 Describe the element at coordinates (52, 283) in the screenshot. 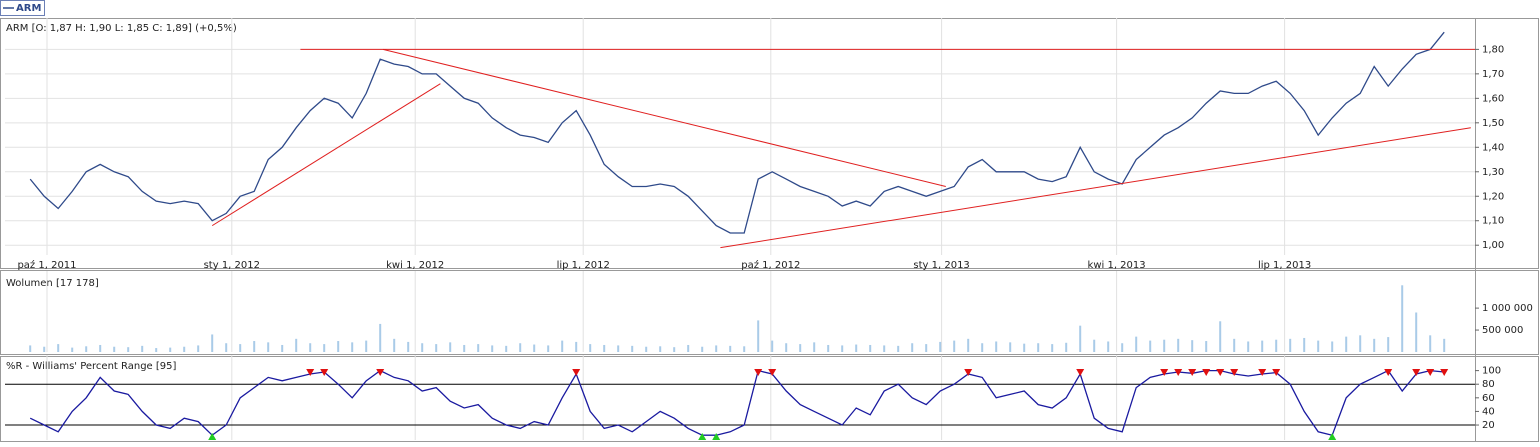

I see `volume-title: Wolumen [17 178]` at that location.